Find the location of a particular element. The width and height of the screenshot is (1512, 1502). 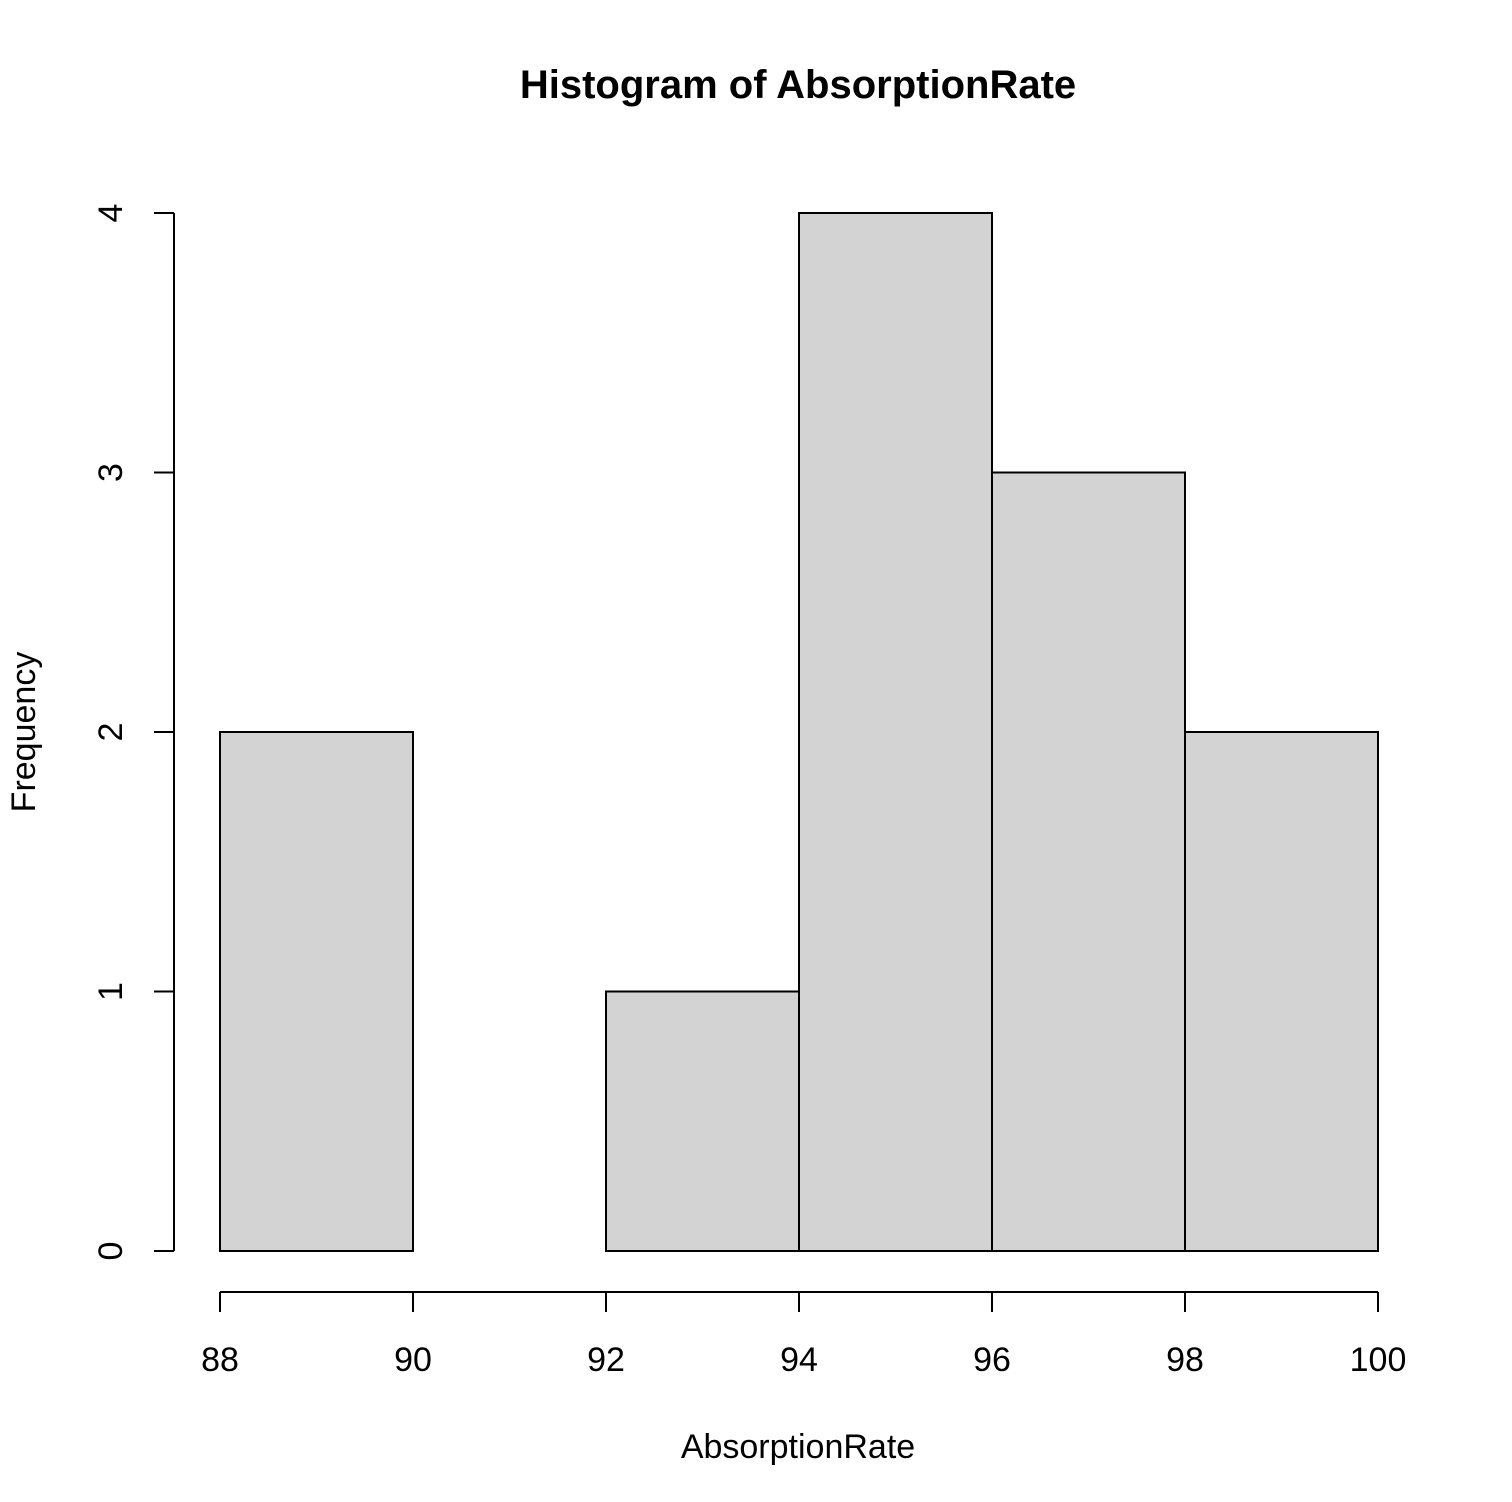

y-axis-label: Frequency is located at coordinates (24, 732).